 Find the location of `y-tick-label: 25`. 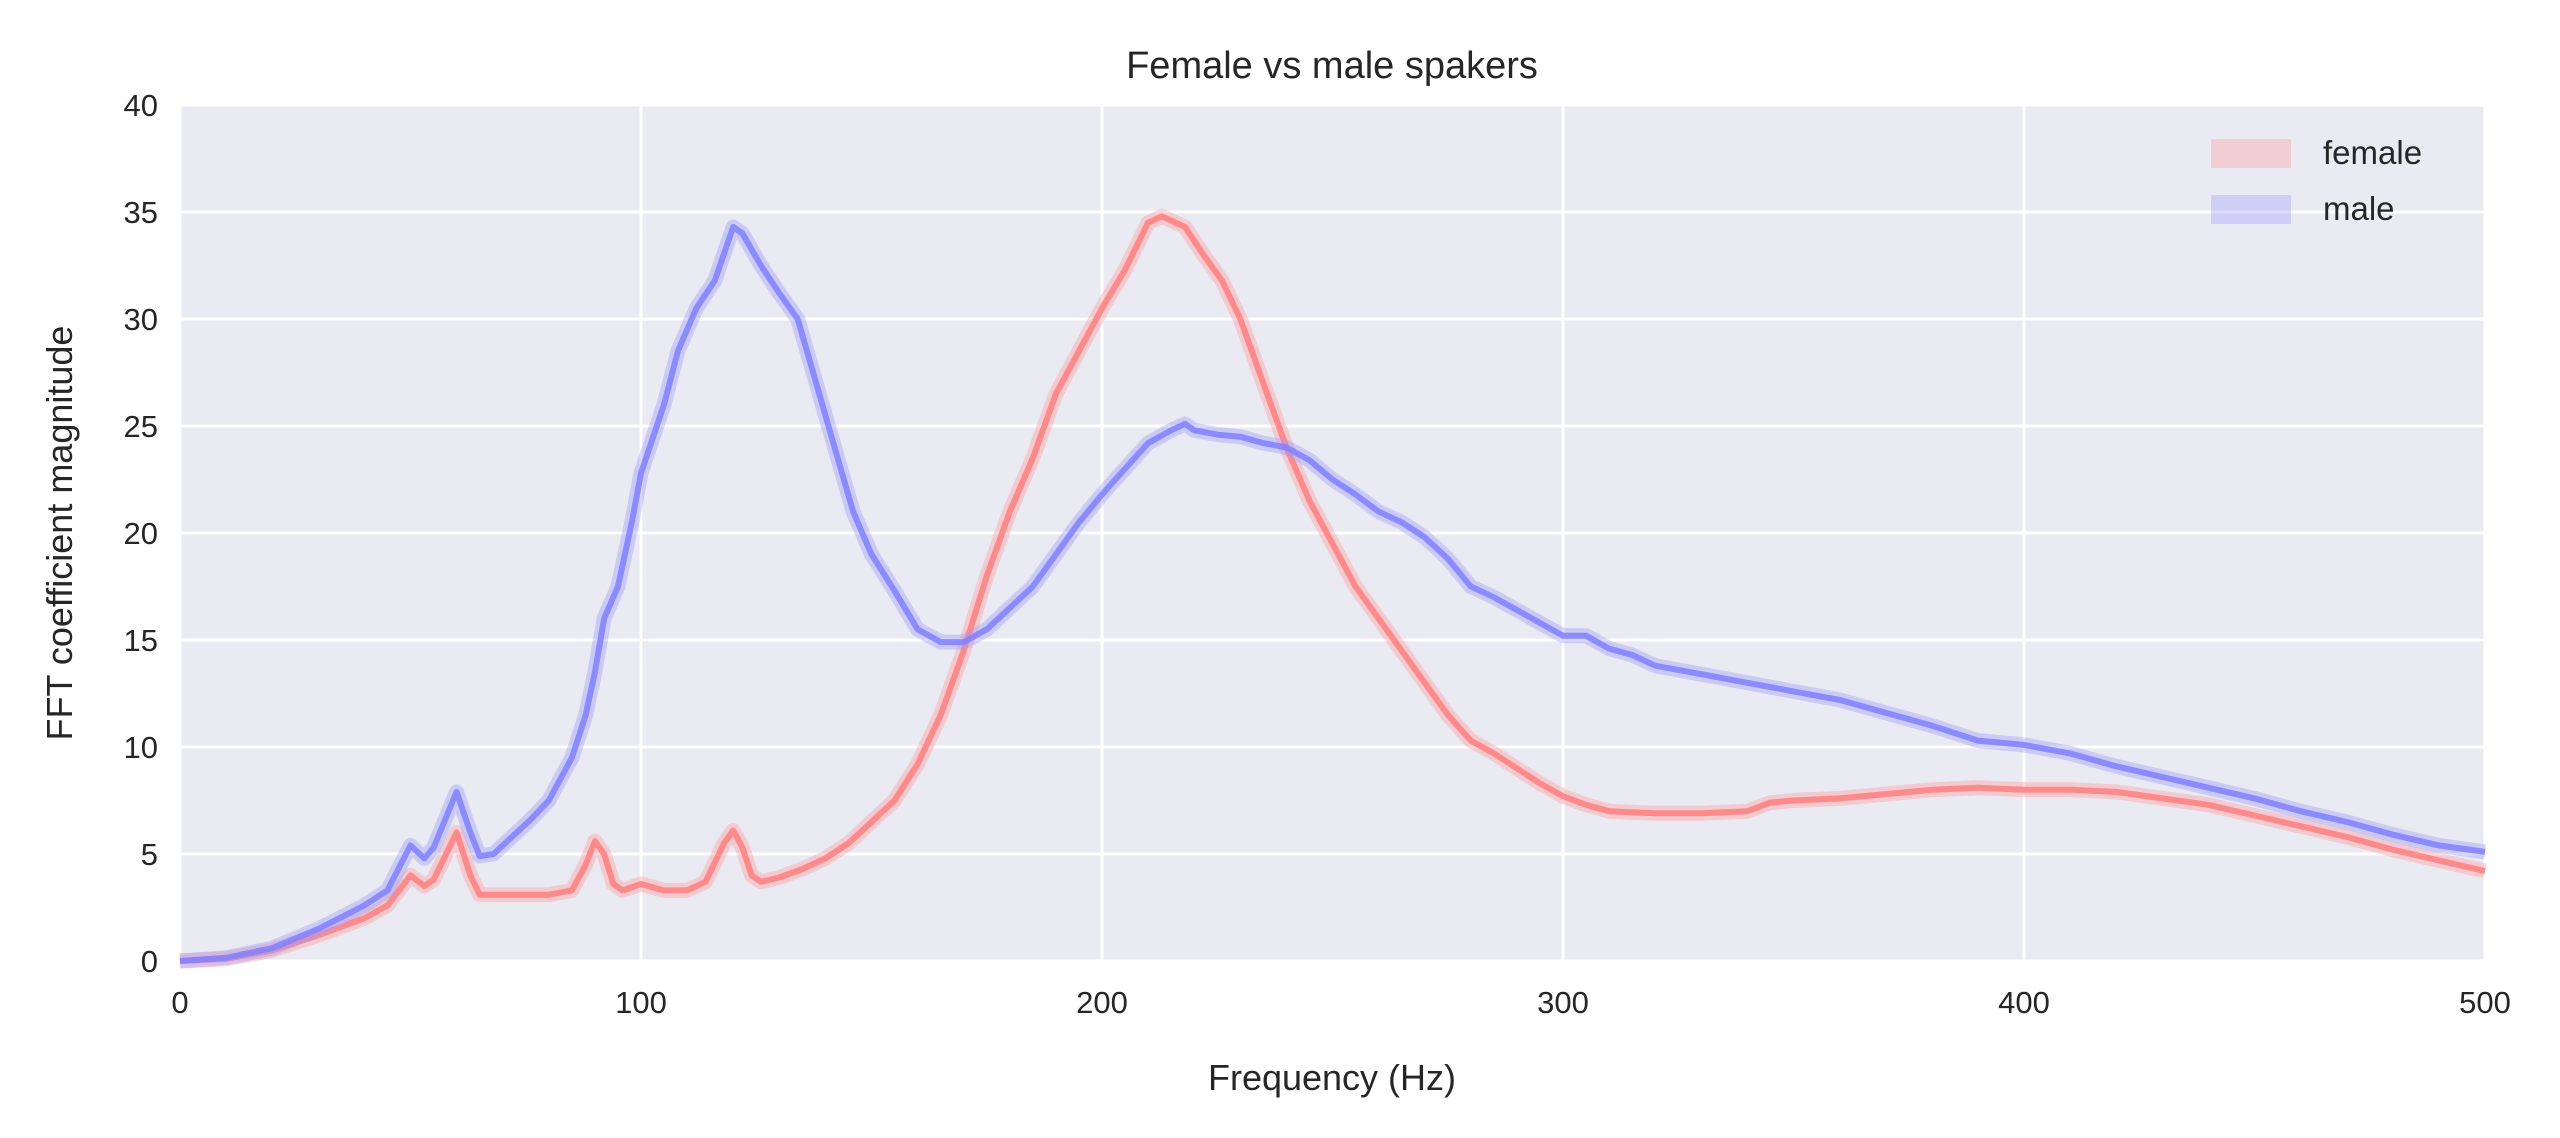

y-tick-label: 25 is located at coordinates (141, 426).